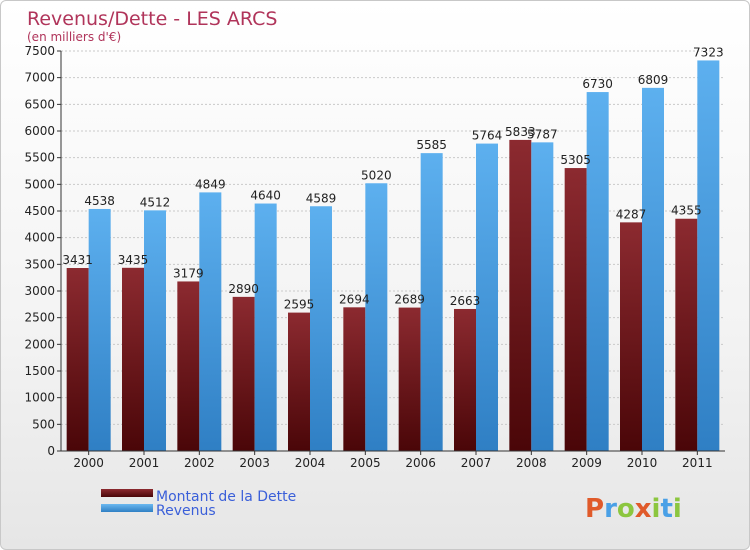 The width and height of the screenshot is (750, 550). I want to click on y-tick-label: 2000, so click(39, 344).